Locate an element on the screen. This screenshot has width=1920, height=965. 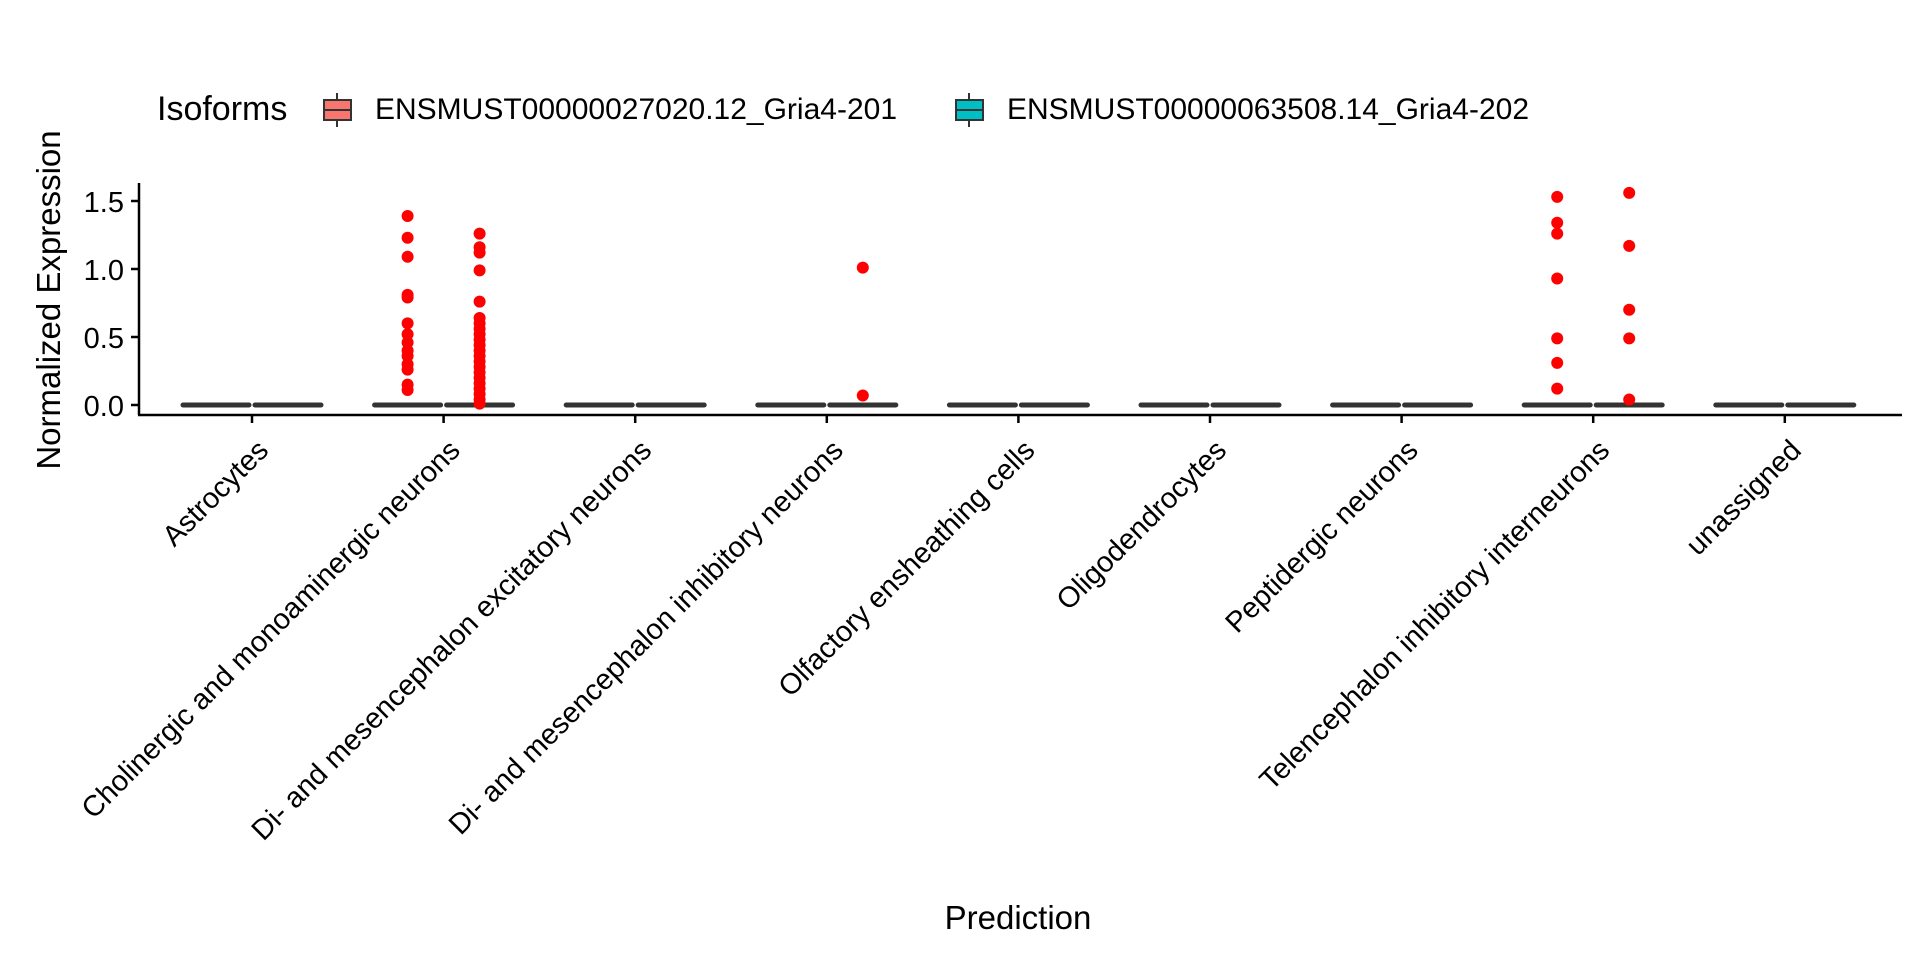
x-tick-label: Cholinergic and monoaminergic neurons is located at coordinates (271, 629).